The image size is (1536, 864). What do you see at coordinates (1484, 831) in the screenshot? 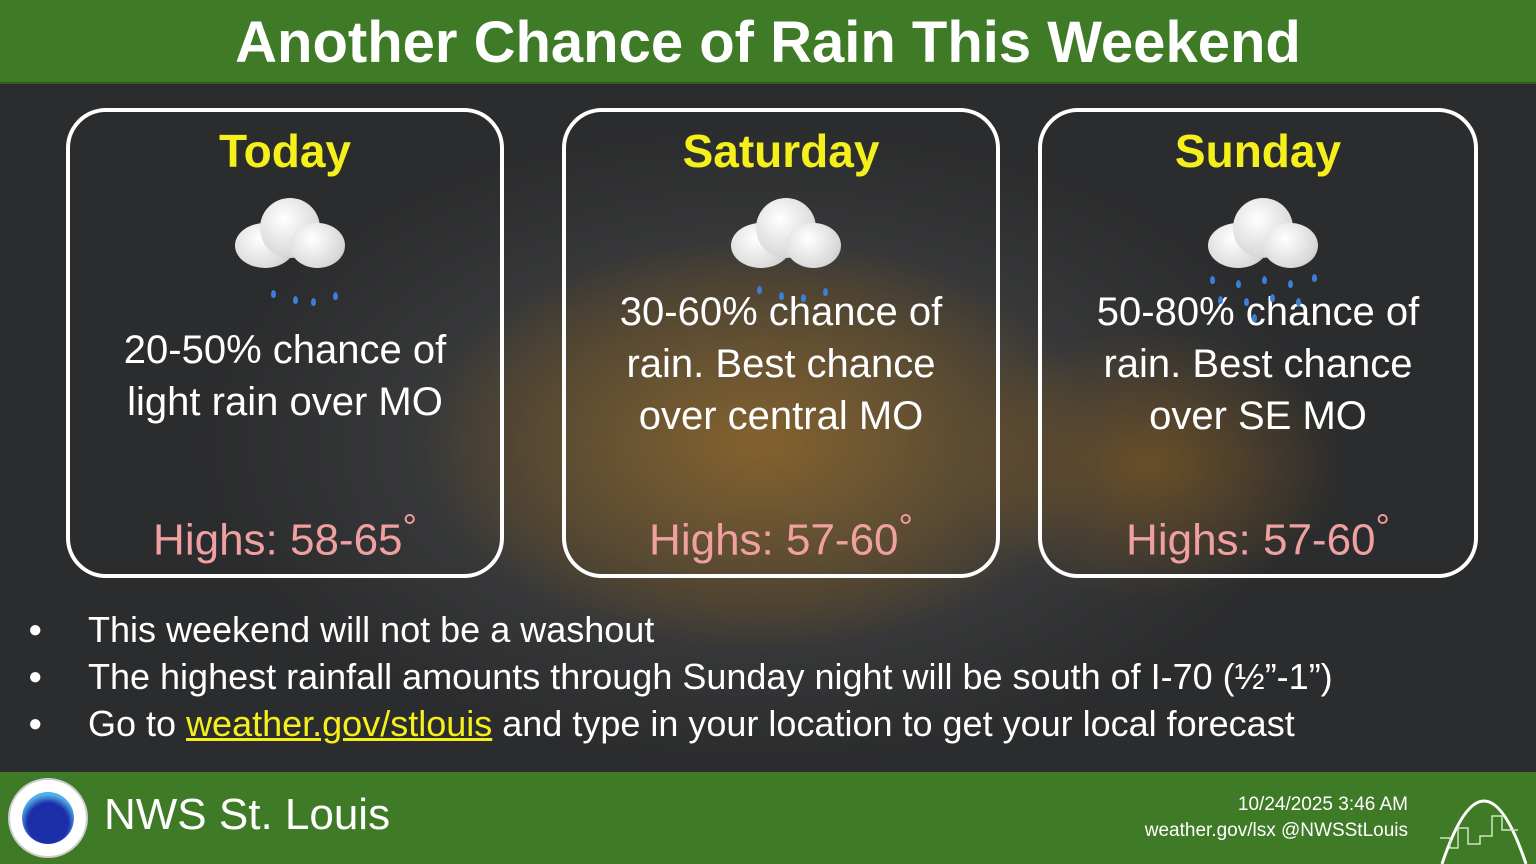
I see `gateway-arch-icon` at bounding box center [1484, 831].